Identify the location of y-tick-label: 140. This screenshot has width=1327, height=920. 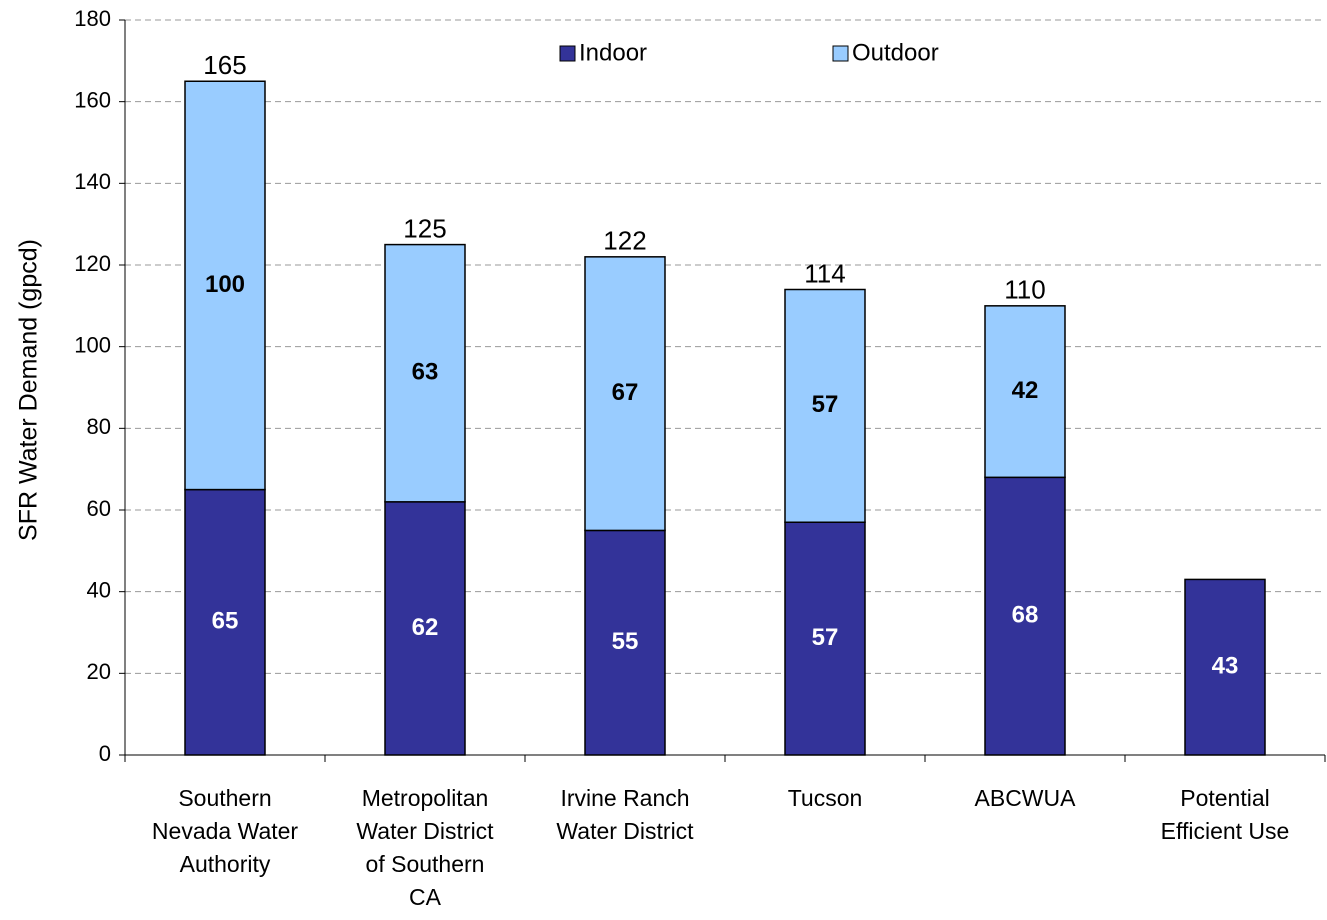
(92, 181).